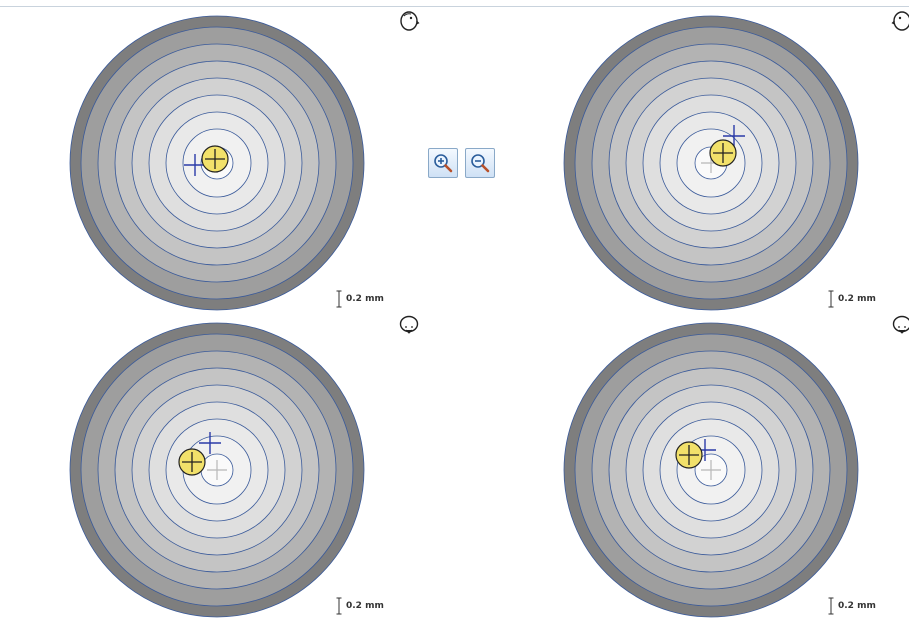 The width and height of the screenshot is (909, 620). I want to click on zoom-out-button, so click(480, 163).